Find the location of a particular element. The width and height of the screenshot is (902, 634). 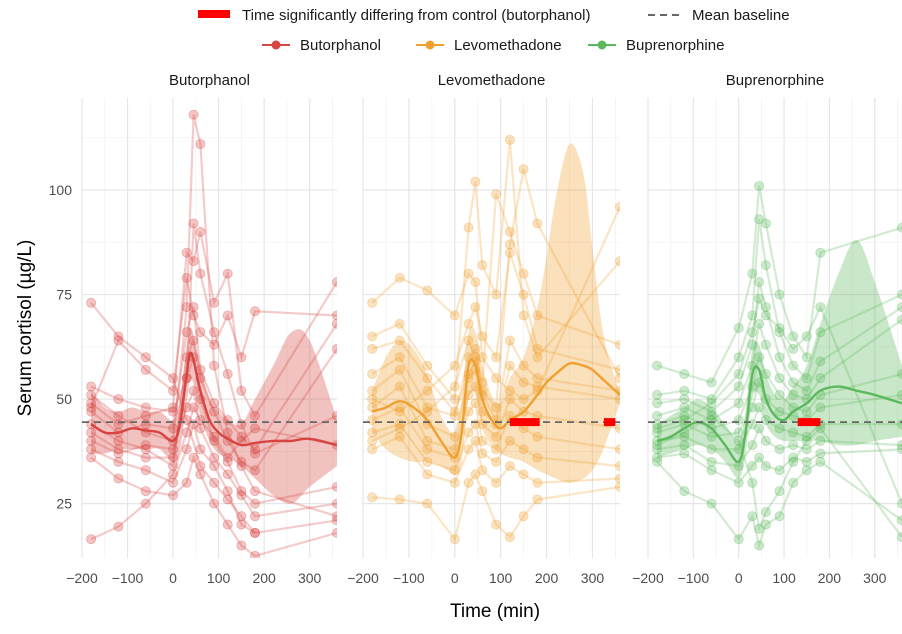

y-tick-label-75: 75 is located at coordinates (64, 295).